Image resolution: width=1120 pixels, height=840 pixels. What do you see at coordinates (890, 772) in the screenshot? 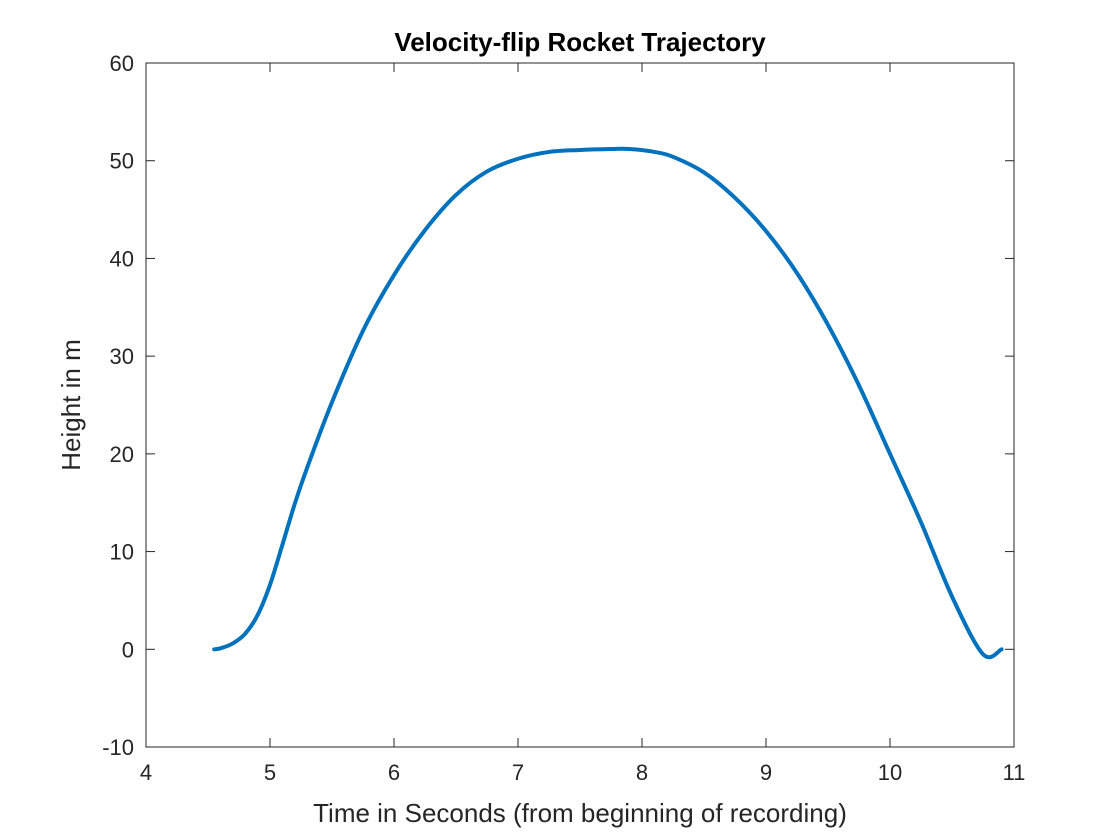
I see `x-tick-label: 10` at bounding box center [890, 772].